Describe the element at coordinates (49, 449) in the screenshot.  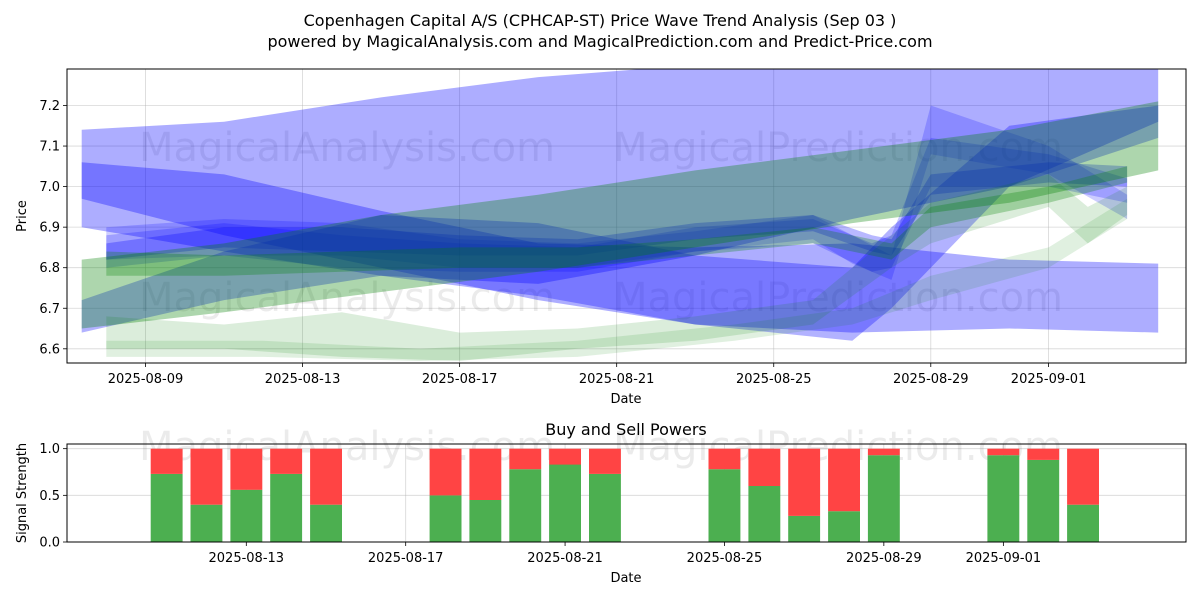
I see `bottom-y-tick-label: 1.0` at that location.